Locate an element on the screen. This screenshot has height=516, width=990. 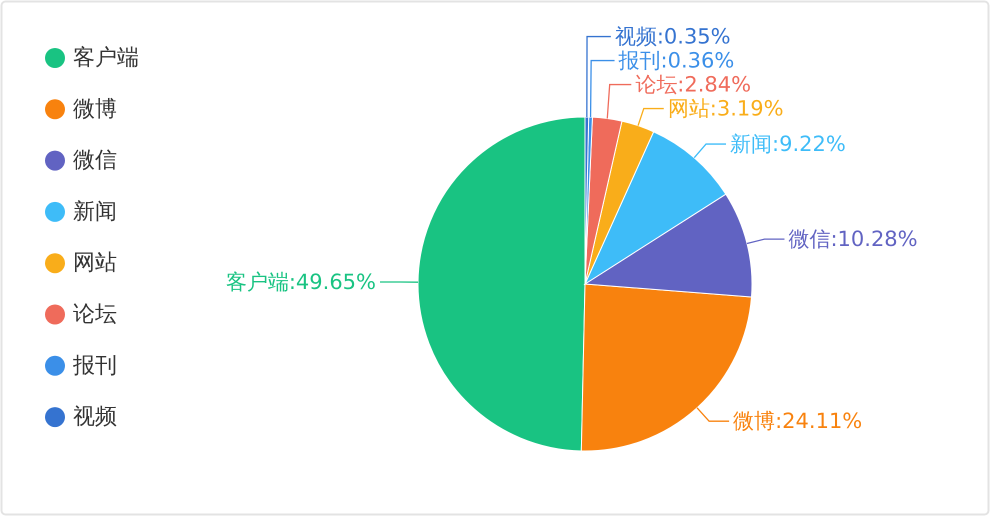
data-label: 报刊:0.36% is located at coordinates (676, 60).